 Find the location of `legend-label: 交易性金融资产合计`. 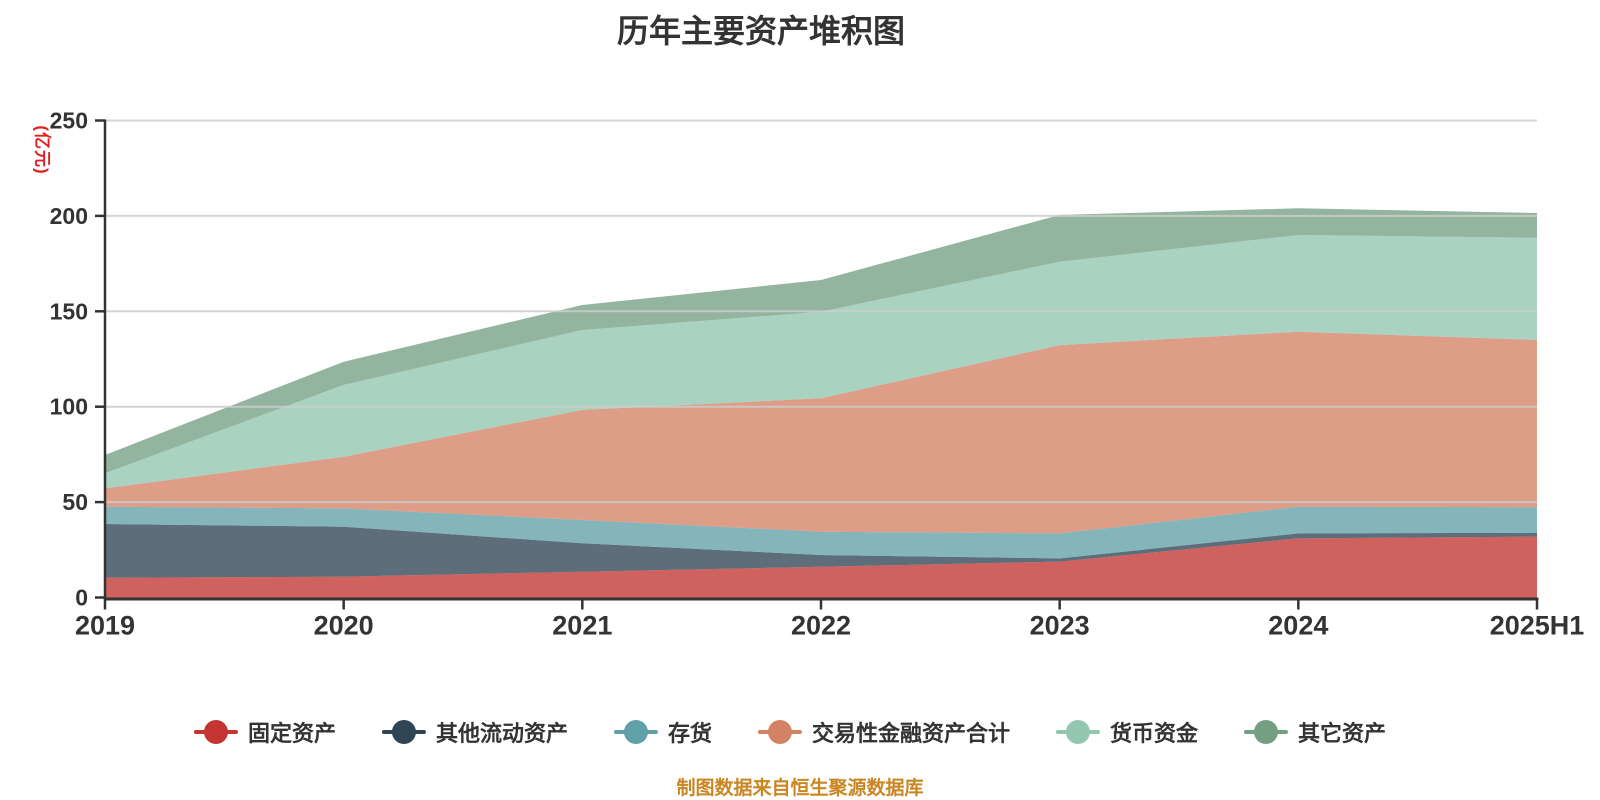

legend-label: 交易性金融资产合计 is located at coordinates (911, 733).